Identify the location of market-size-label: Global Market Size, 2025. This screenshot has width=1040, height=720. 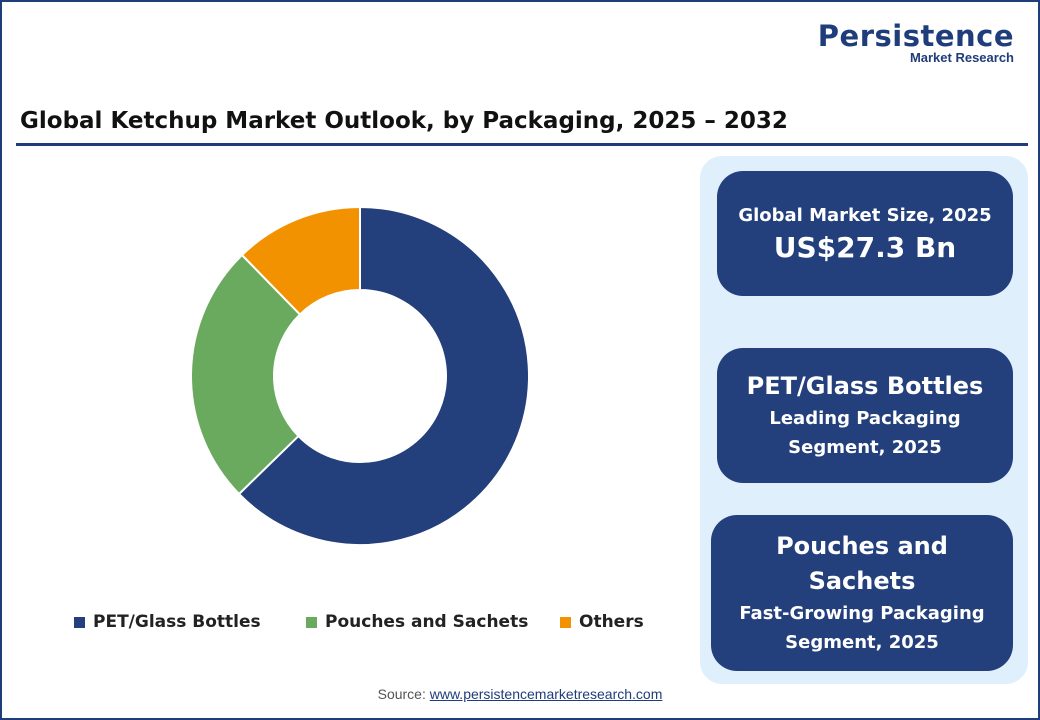
(865, 215).